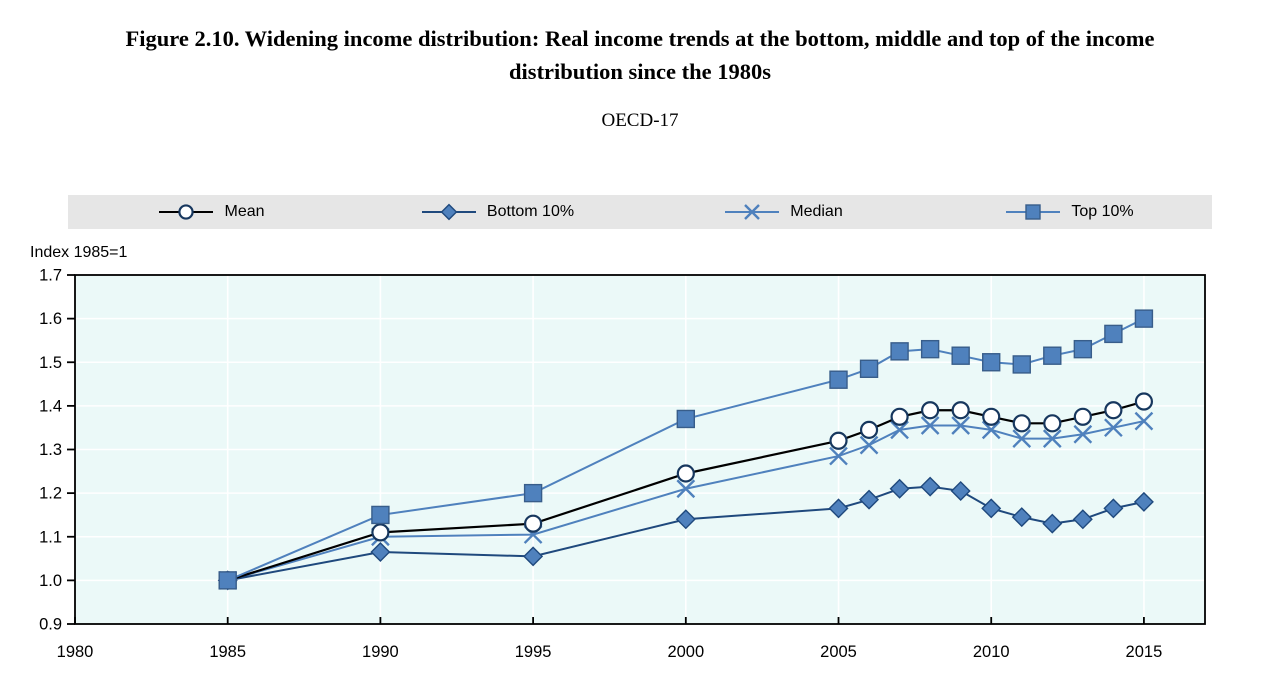 The width and height of the screenshot is (1280, 699). I want to click on marker-mean-2015, so click(1144, 401).